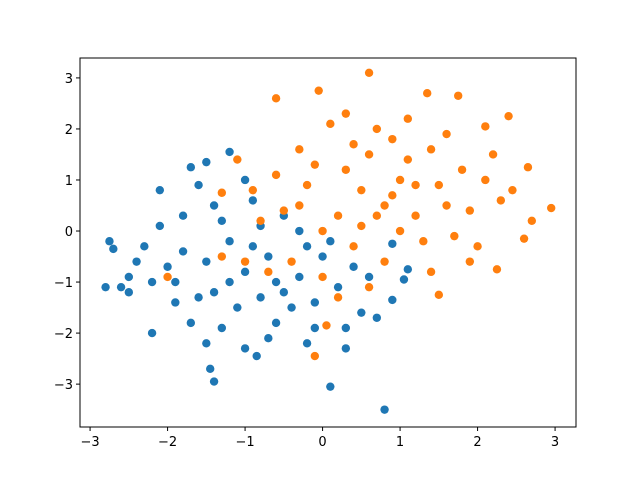 The width and height of the screenshot is (640, 484). Describe the element at coordinates (69, 130) in the screenshot. I see `y-tick-label: 2` at that location.